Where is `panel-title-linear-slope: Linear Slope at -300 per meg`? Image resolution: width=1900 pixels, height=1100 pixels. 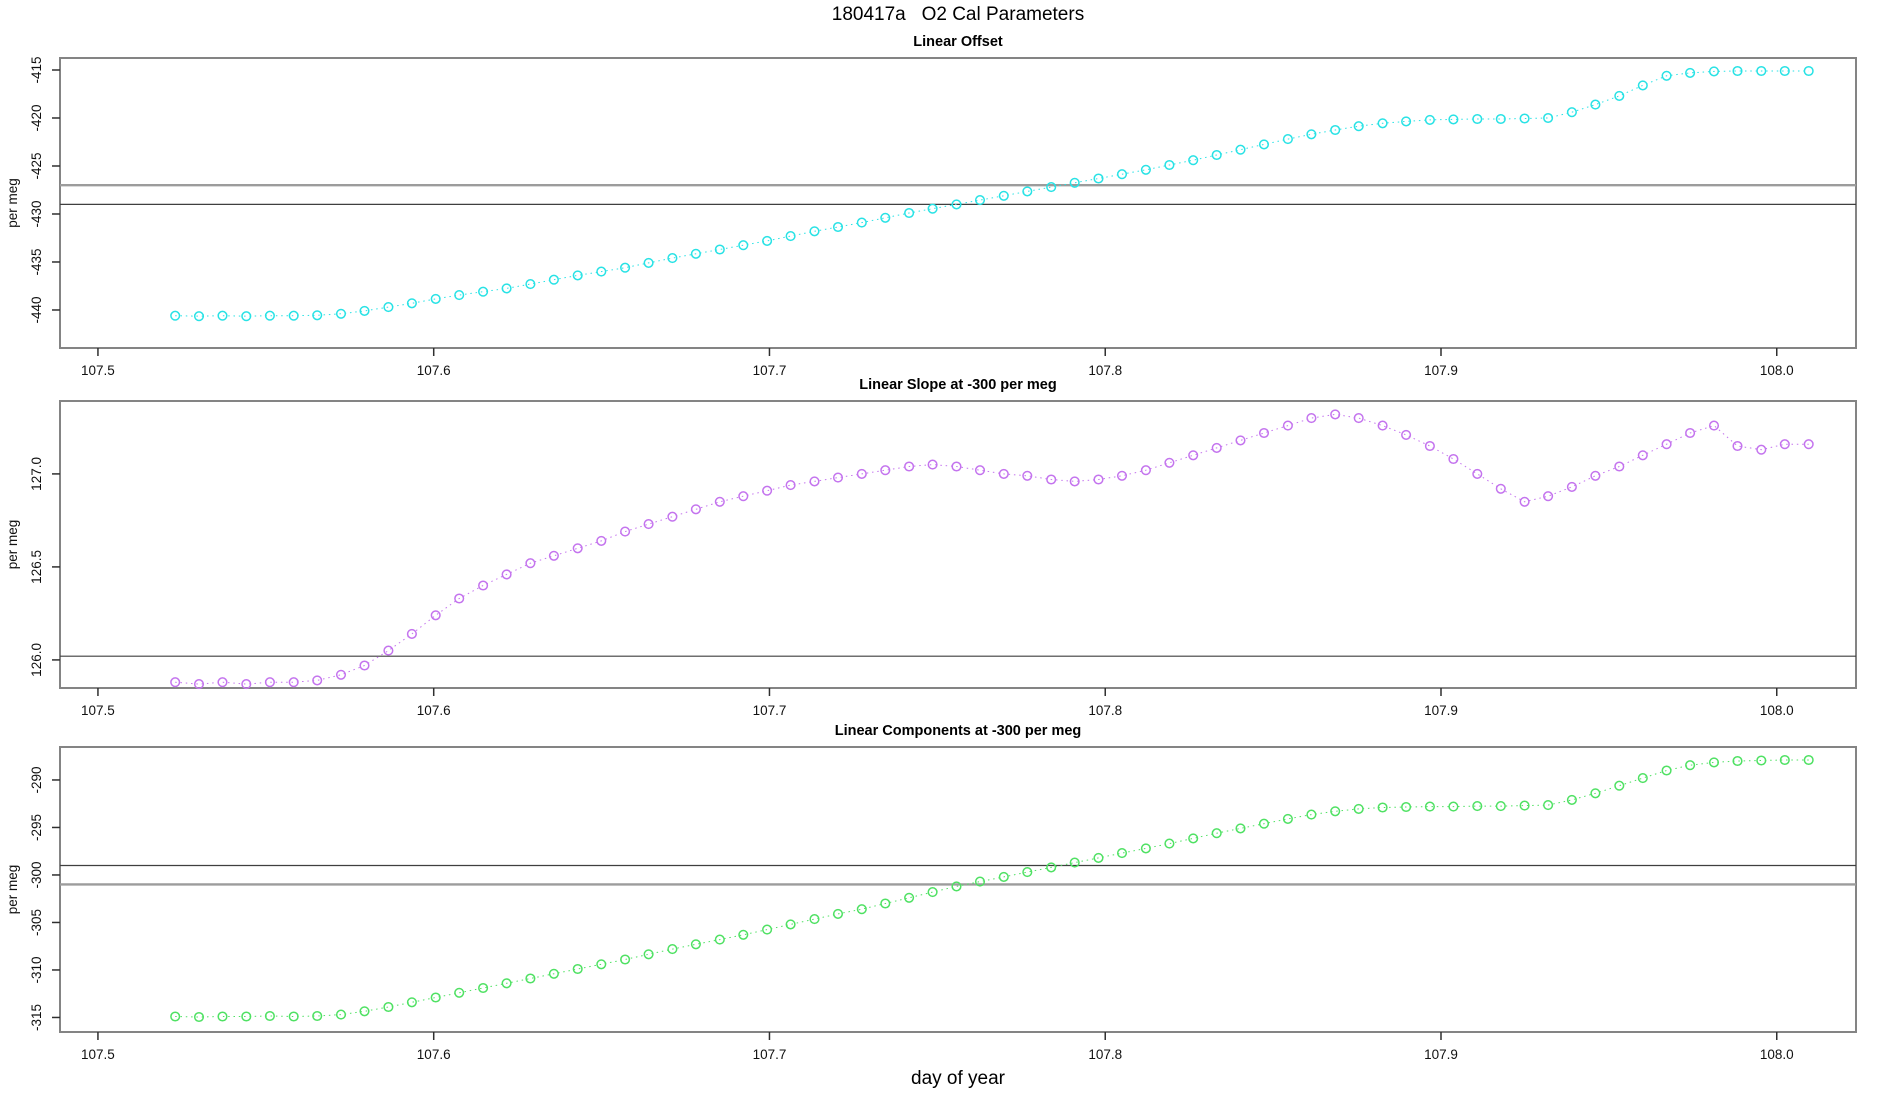 panel-title-linear-slope: Linear Slope at -300 per meg is located at coordinates (958, 385).